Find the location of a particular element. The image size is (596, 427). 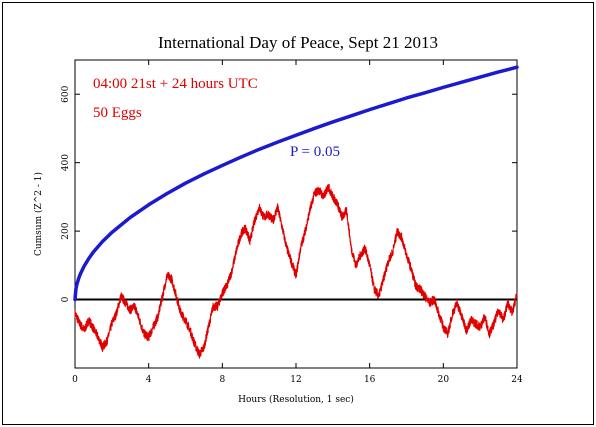

annotation-time-range: 04:00 21st + 24 hours UTC is located at coordinates (175, 84).